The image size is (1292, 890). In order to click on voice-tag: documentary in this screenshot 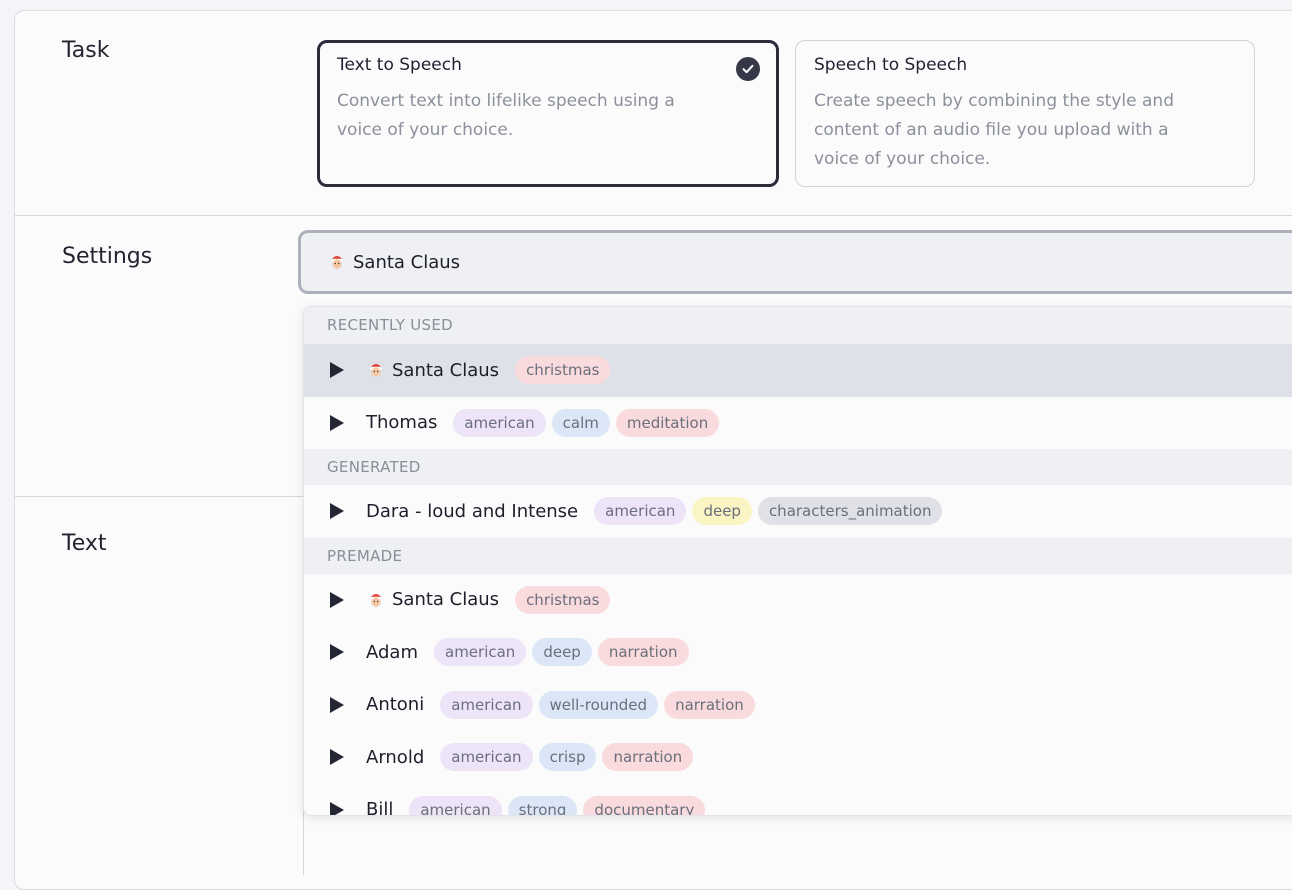, I will do `click(644, 805)`.